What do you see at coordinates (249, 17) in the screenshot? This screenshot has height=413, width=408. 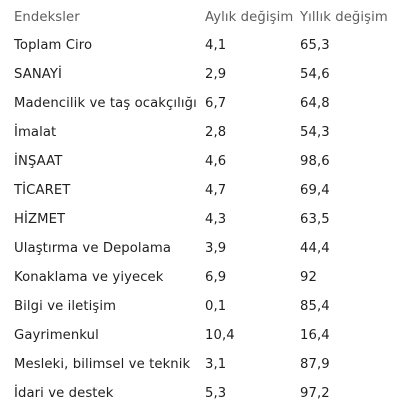 I see `header-monthly-change: Aylık değişim` at bounding box center [249, 17].